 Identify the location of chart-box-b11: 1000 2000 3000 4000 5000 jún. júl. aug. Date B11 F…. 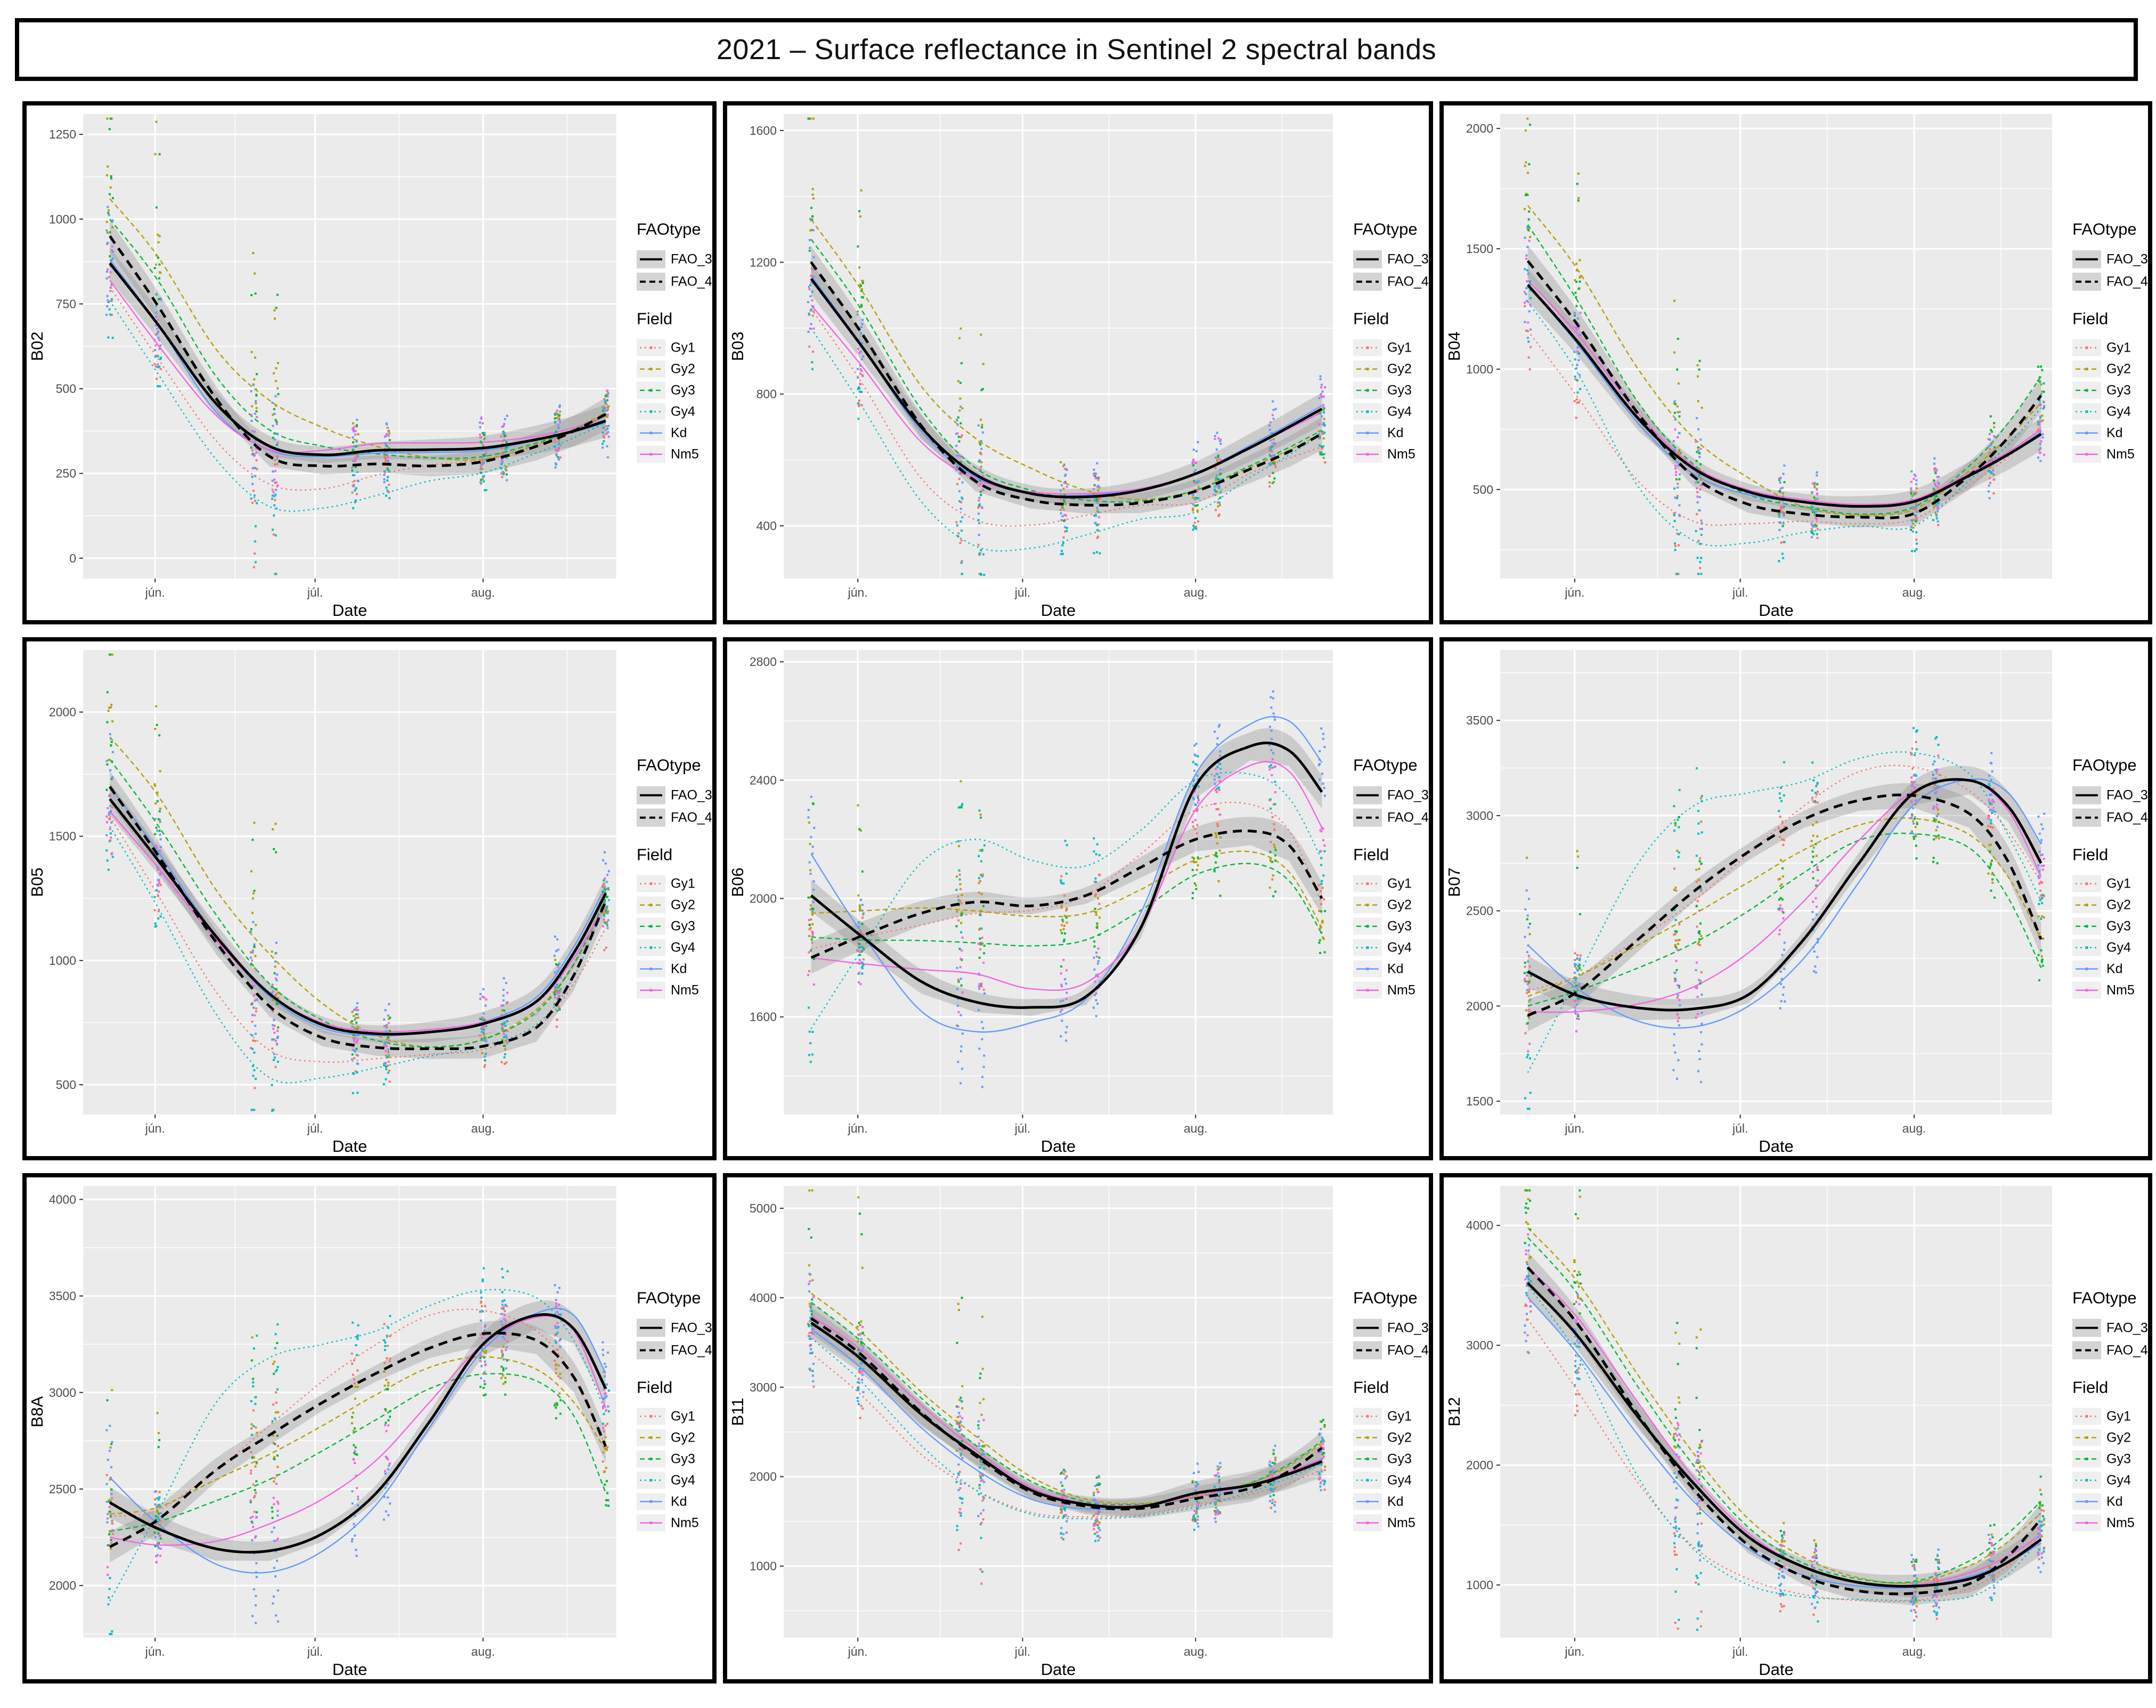
(1078, 1428).